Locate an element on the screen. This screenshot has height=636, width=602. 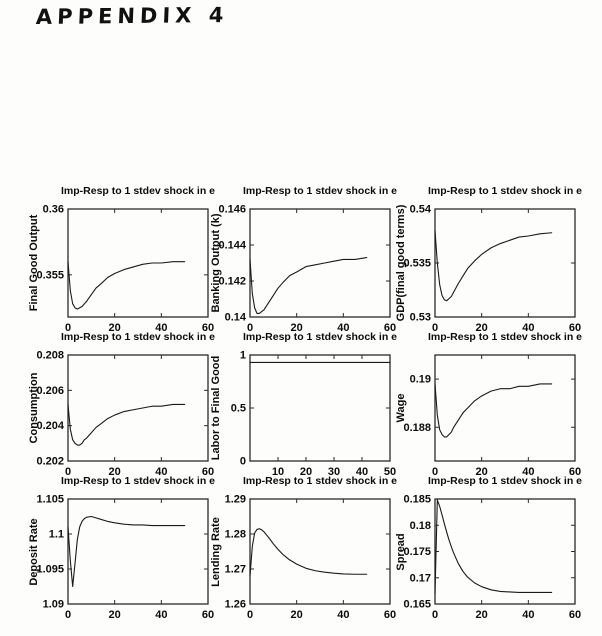
svg-text: 0.204 is located at coordinates (50, 426).